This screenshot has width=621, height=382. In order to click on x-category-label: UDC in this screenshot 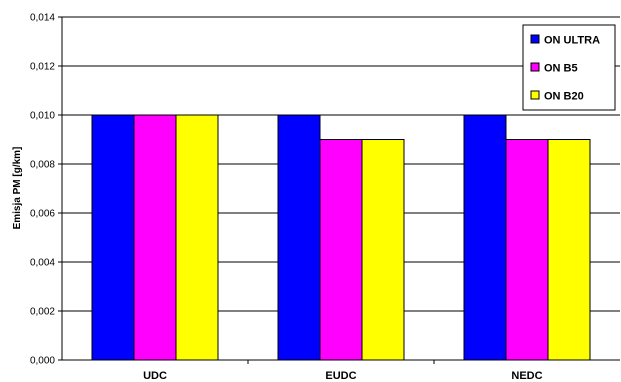, I will do `click(155, 376)`.